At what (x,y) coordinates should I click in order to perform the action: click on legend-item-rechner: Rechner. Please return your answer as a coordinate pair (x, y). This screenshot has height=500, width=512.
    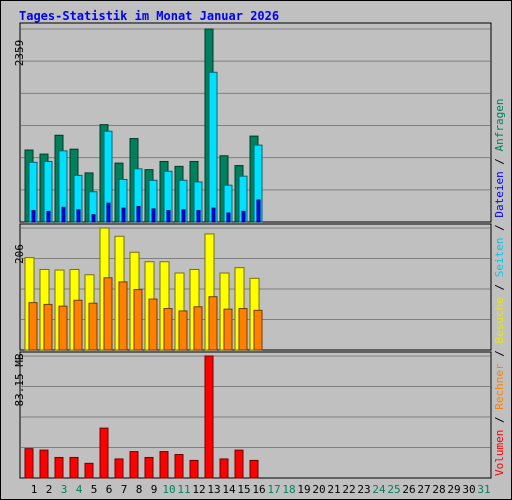
    Looking at the image, I should click on (499, 386).